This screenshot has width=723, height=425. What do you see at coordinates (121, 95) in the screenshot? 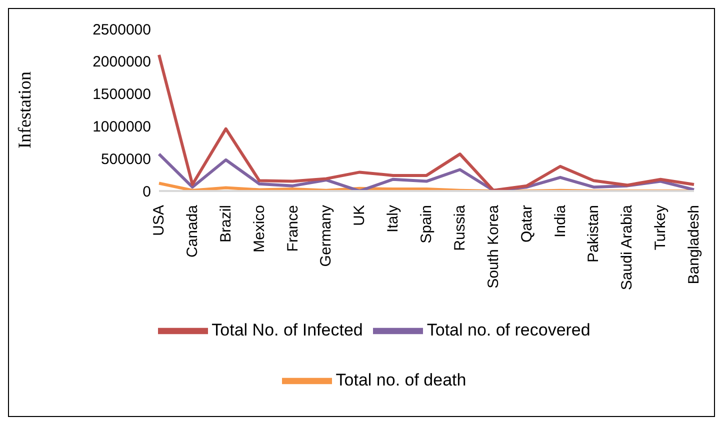
I see `y-tick-label: 1500000` at bounding box center [121, 95].